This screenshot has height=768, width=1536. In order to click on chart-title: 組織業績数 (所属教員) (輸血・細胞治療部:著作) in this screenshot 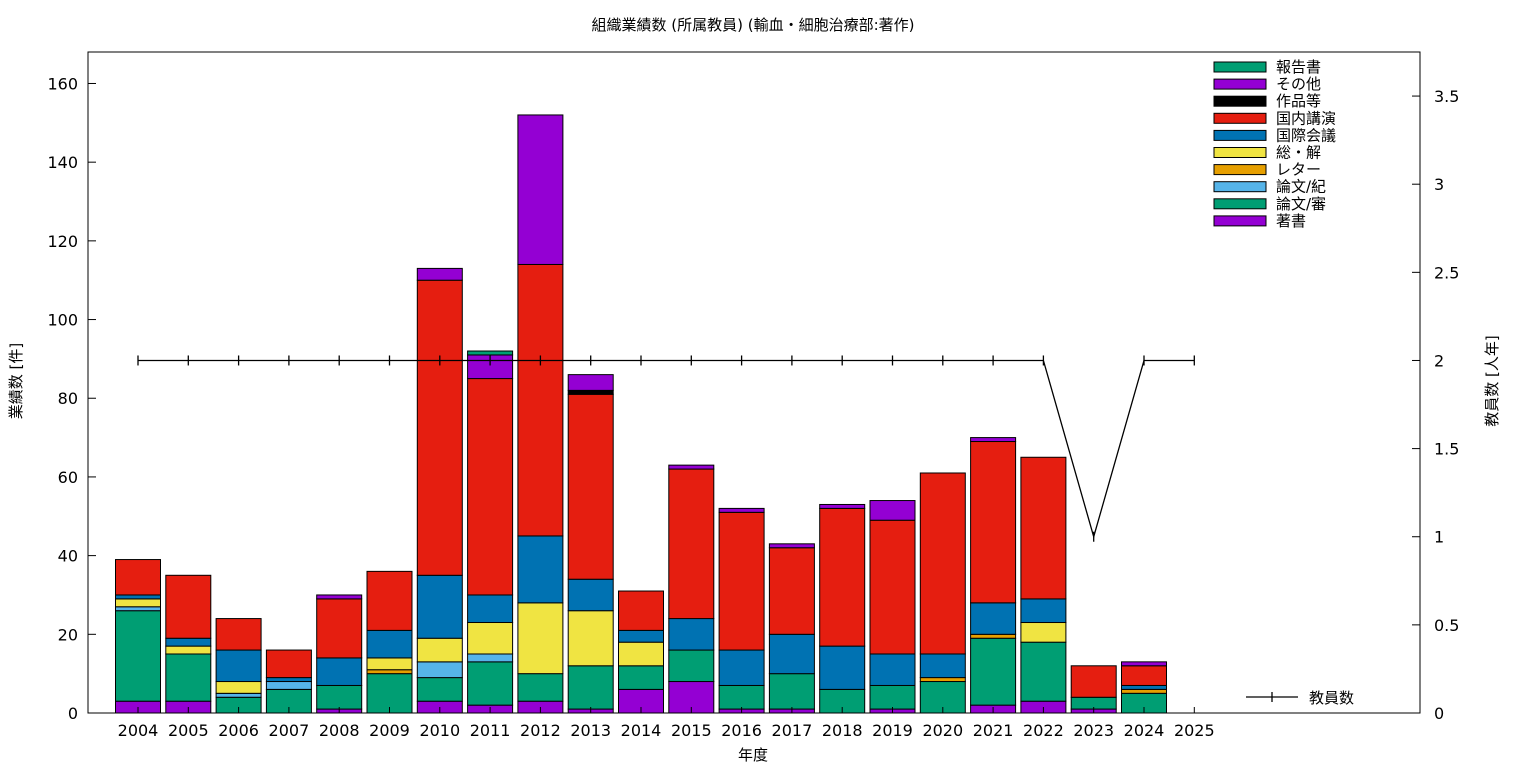, I will do `click(752, 25)`.